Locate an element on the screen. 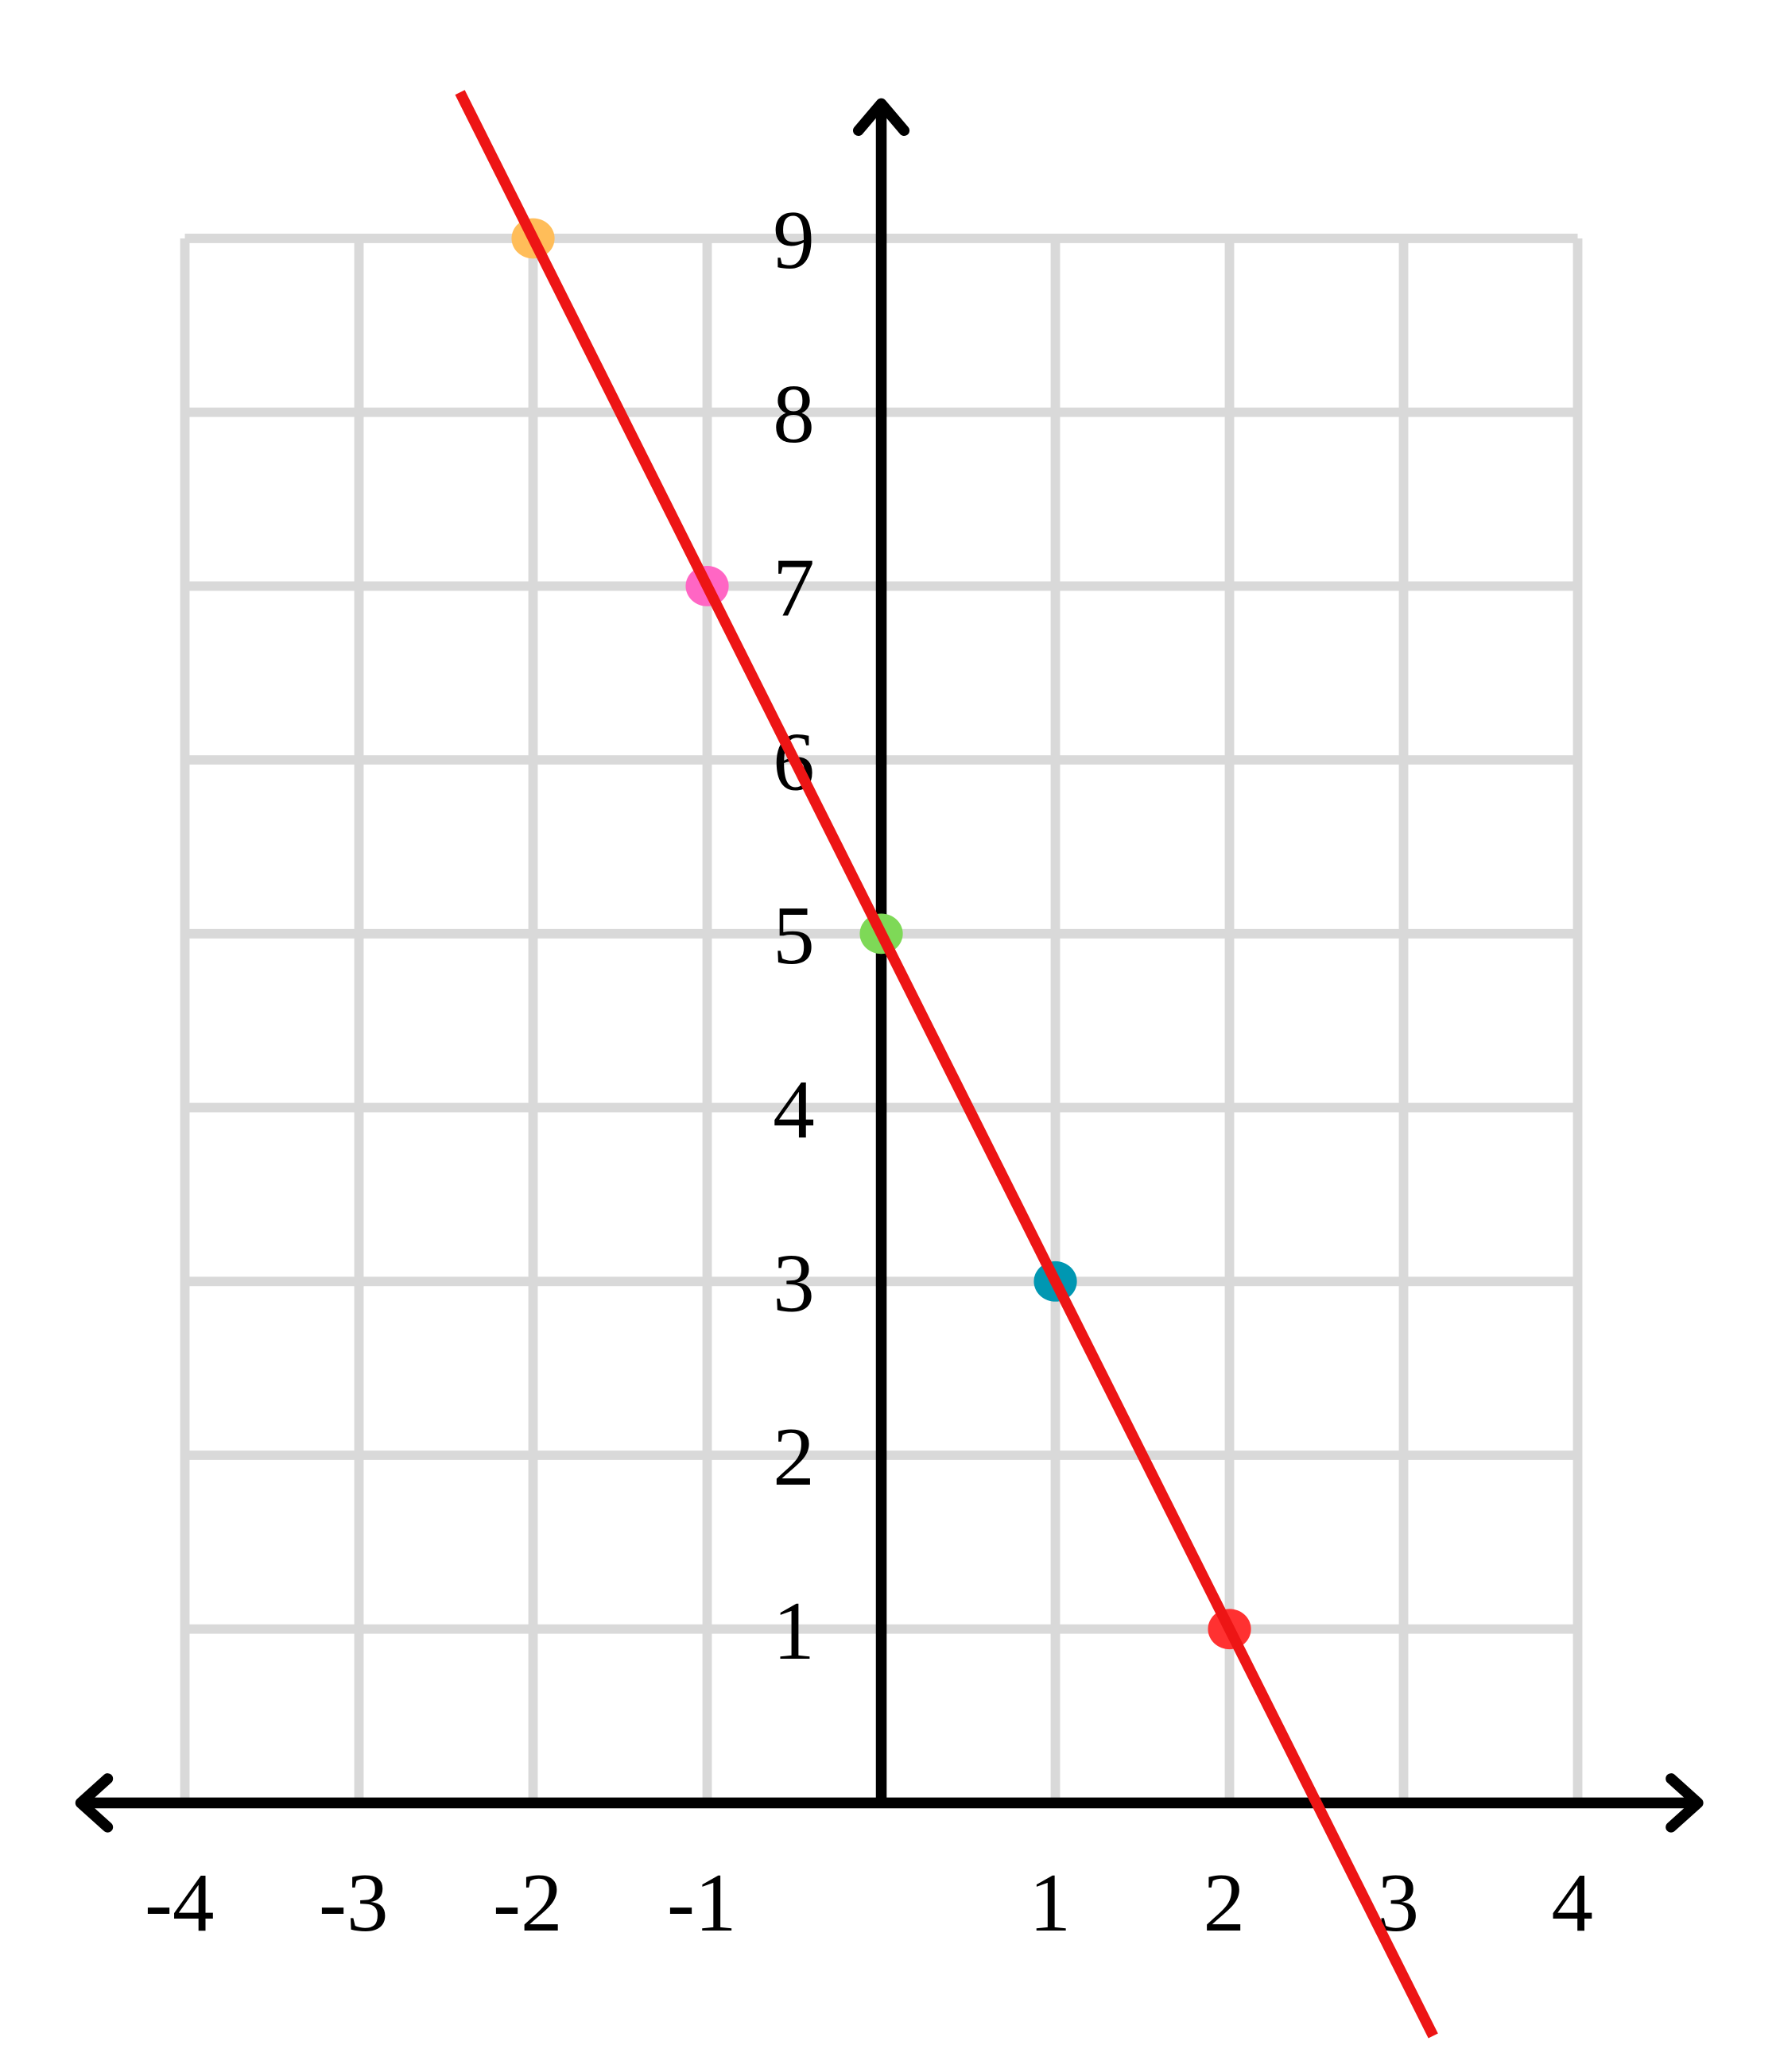  x-axis-right-arrow-icon is located at coordinates (1684, 1803).